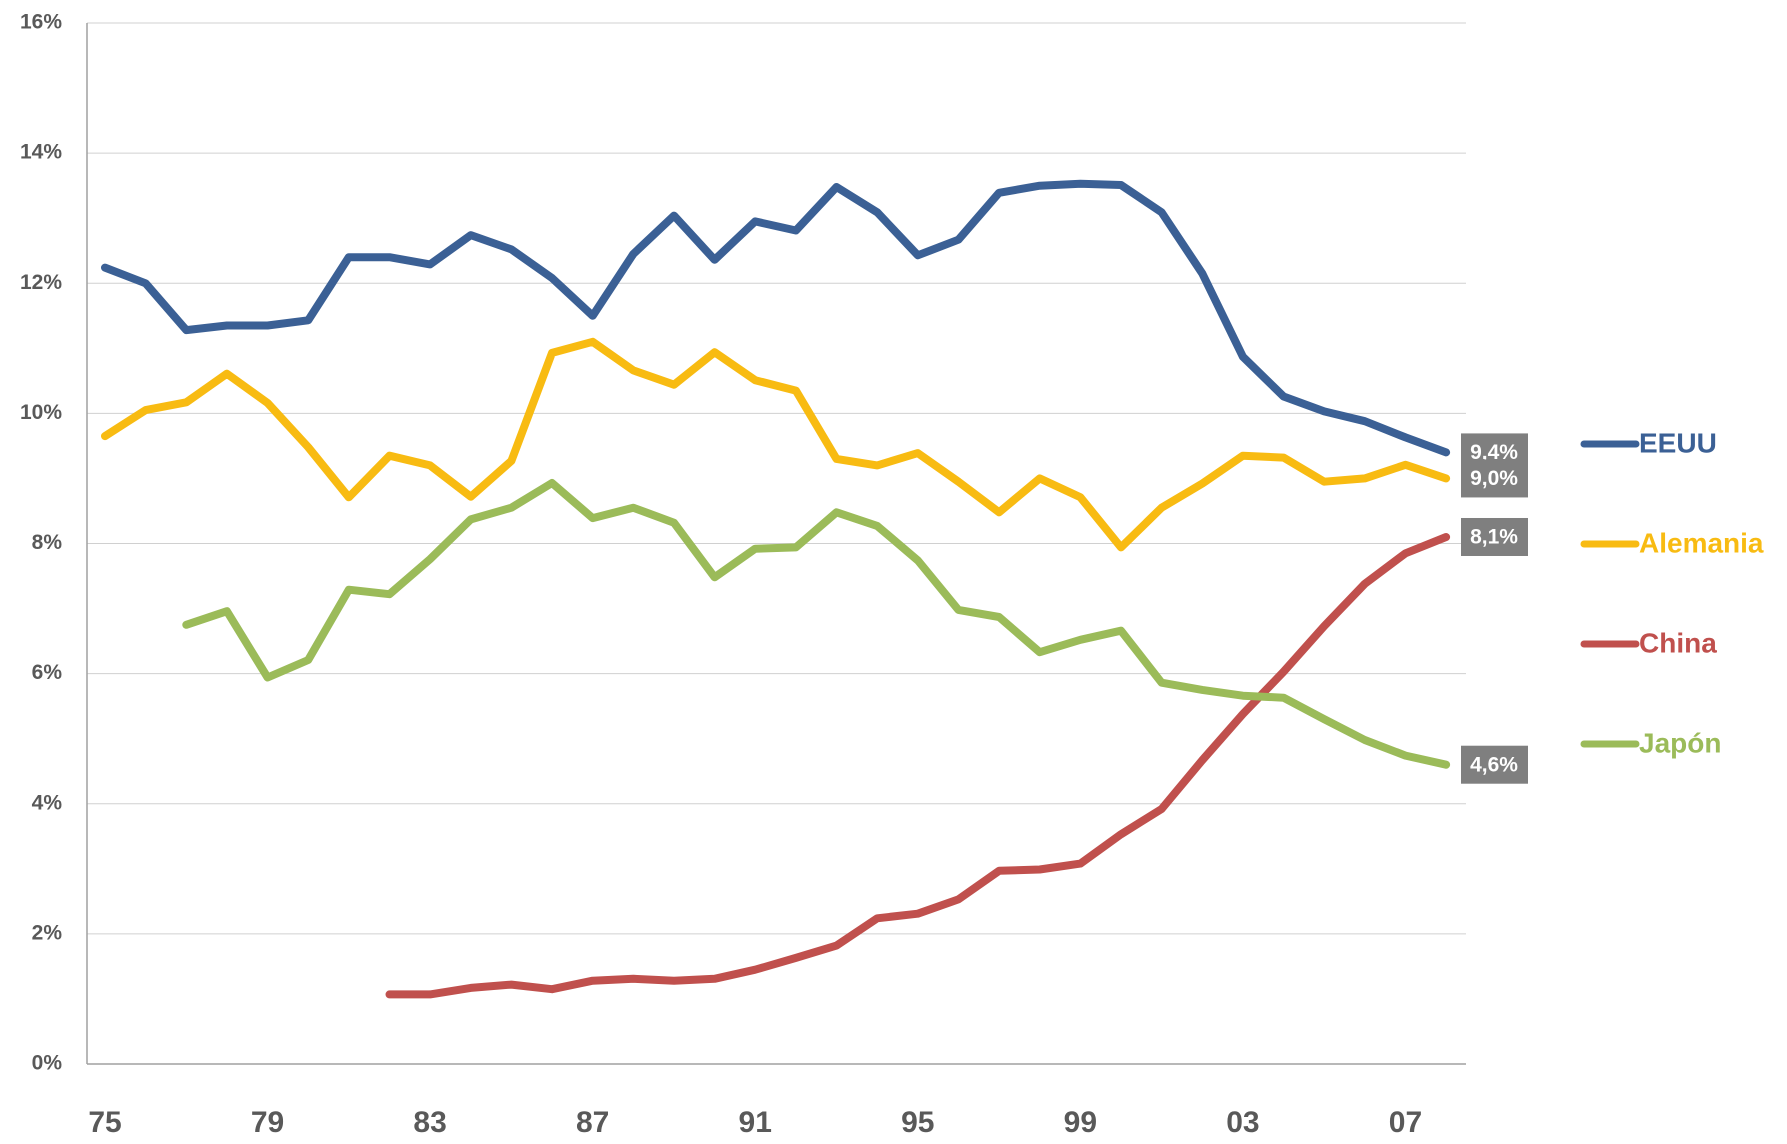  I want to click on legend-label: Alemania, so click(1701, 542).